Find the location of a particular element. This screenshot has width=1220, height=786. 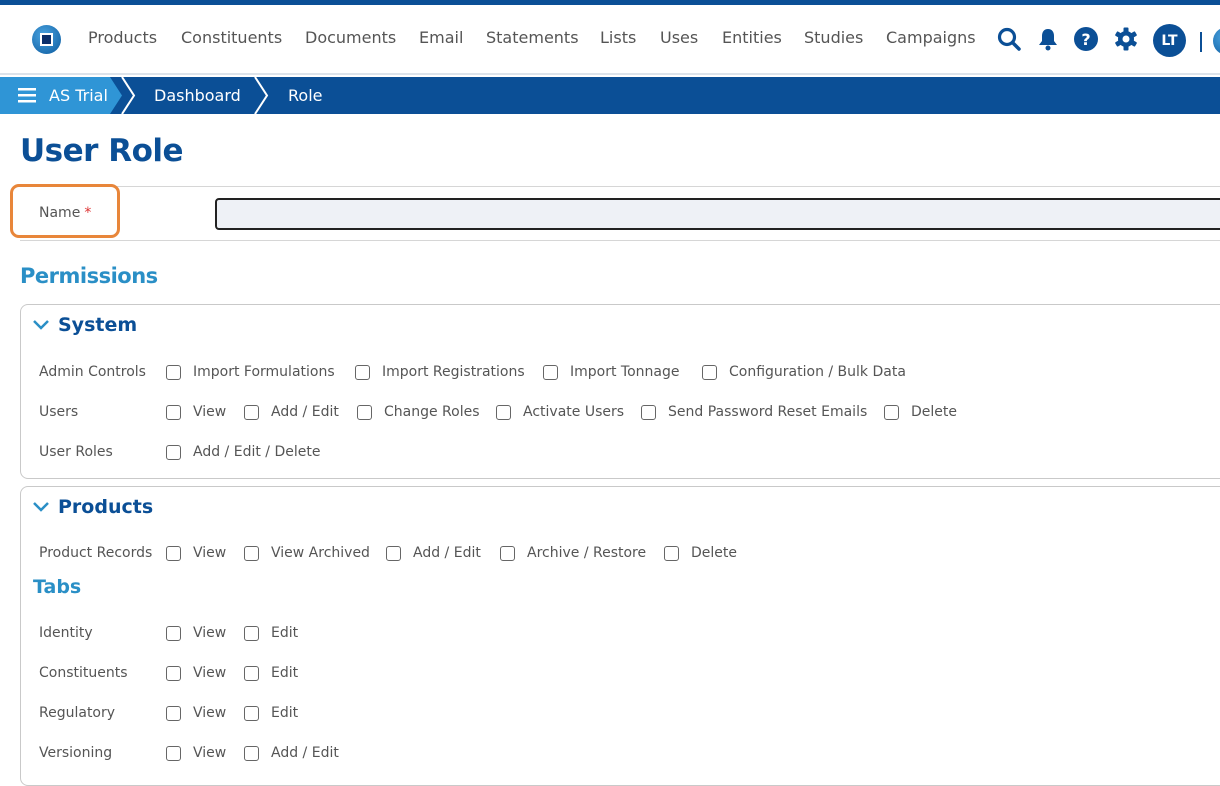

permission-checkbox: View Archived is located at coordinates (307, 553).